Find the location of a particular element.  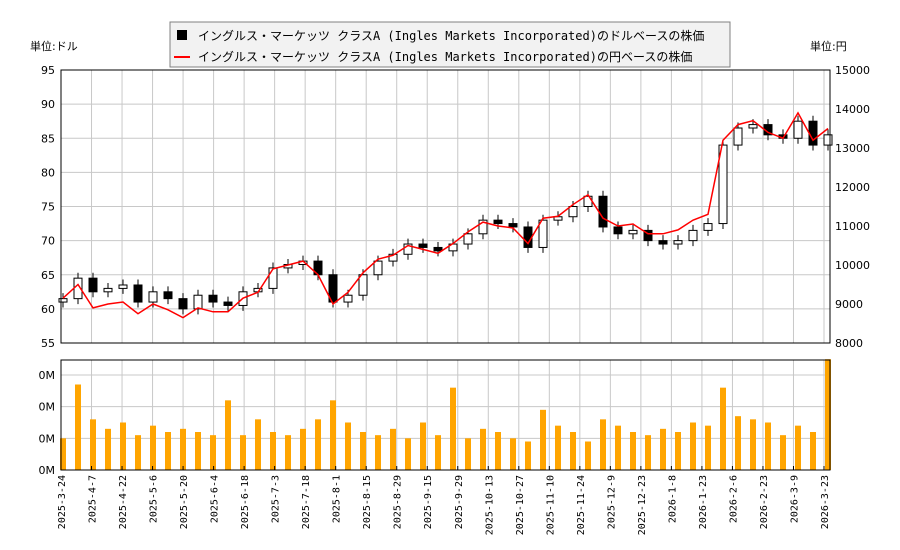

left-y-tick-label: 60 is located at coordinates (48, 309).